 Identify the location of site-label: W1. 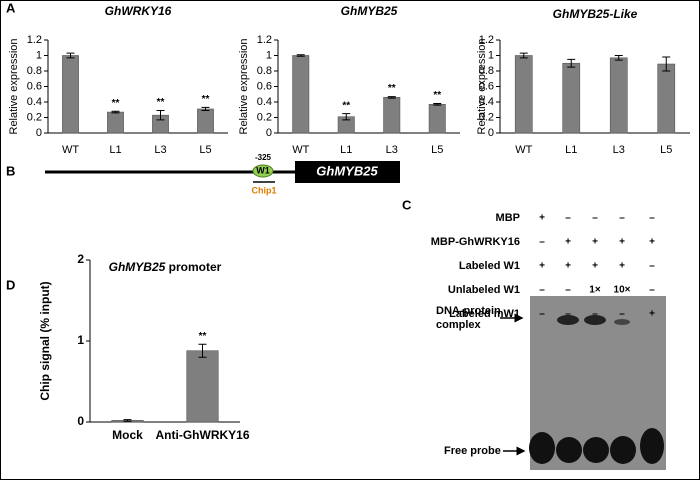
(263, 170).